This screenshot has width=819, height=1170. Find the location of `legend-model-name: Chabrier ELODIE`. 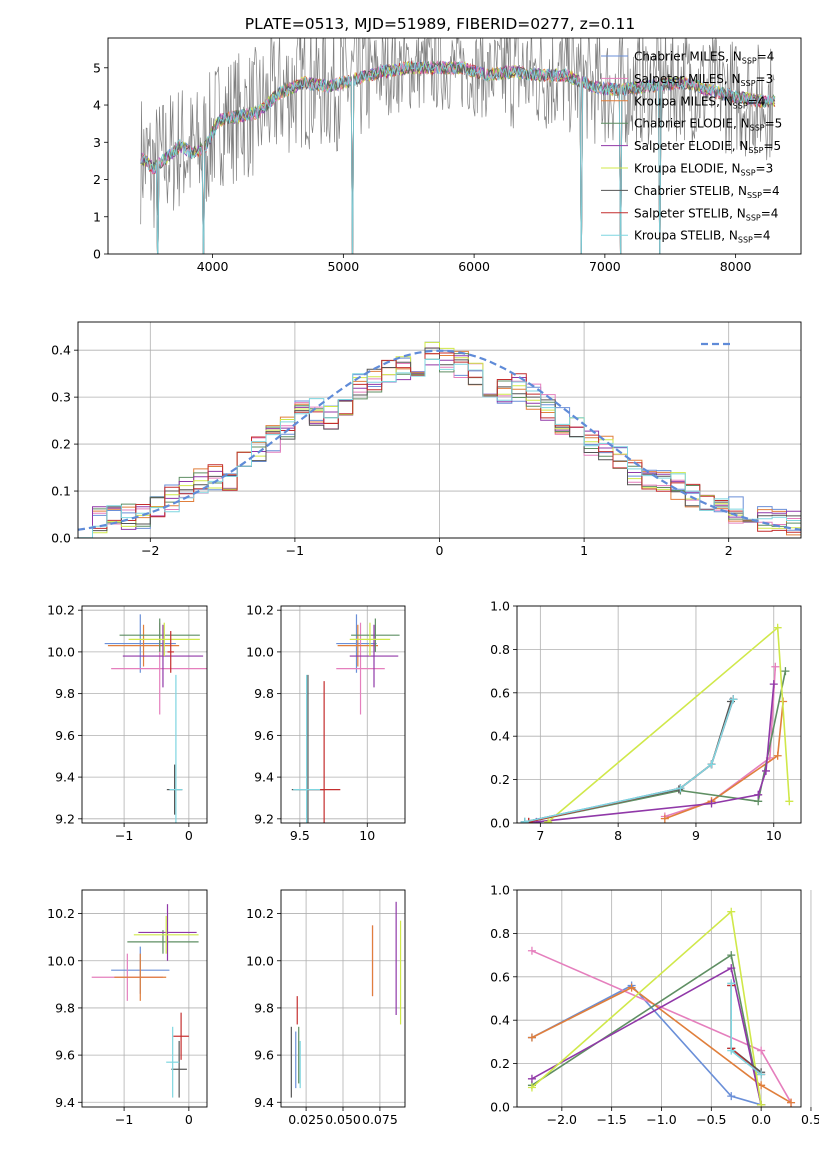

legend-model-name: Chabrier ELODIE is located at coordinates (683, 124).